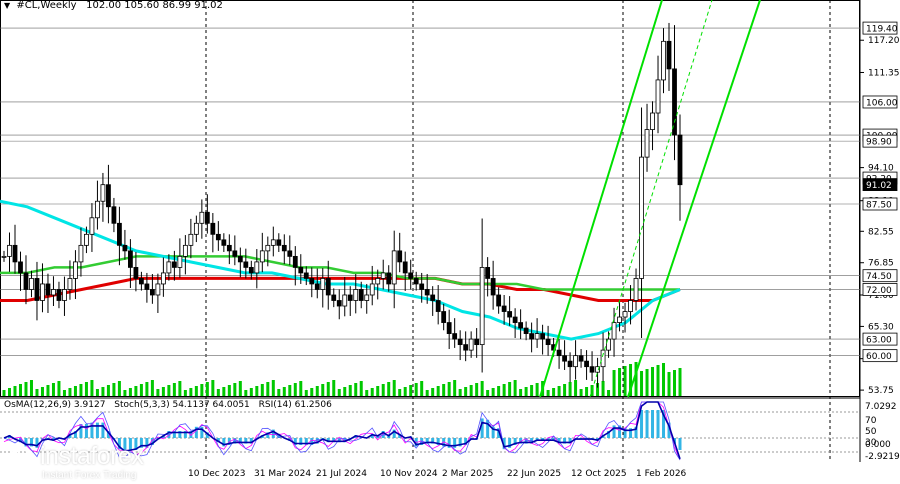 This screenshot has width=900, height=484. Describe the element at coordinates (7, 5) in the screenshot. I see `dropdown-triangle-icon: ▼` at that location.